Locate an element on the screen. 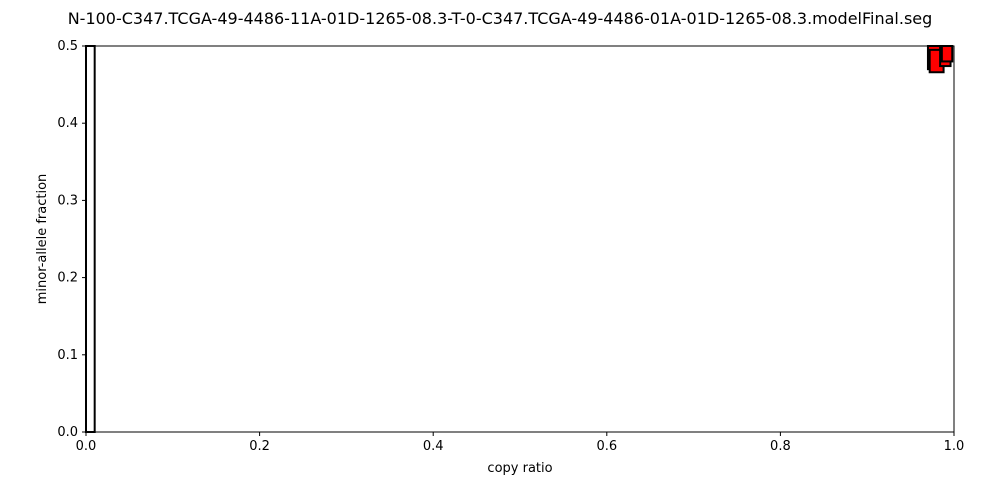 The image size is (1000, 500). y-tick-label: 0.4 is located at coordinates (67, 123).